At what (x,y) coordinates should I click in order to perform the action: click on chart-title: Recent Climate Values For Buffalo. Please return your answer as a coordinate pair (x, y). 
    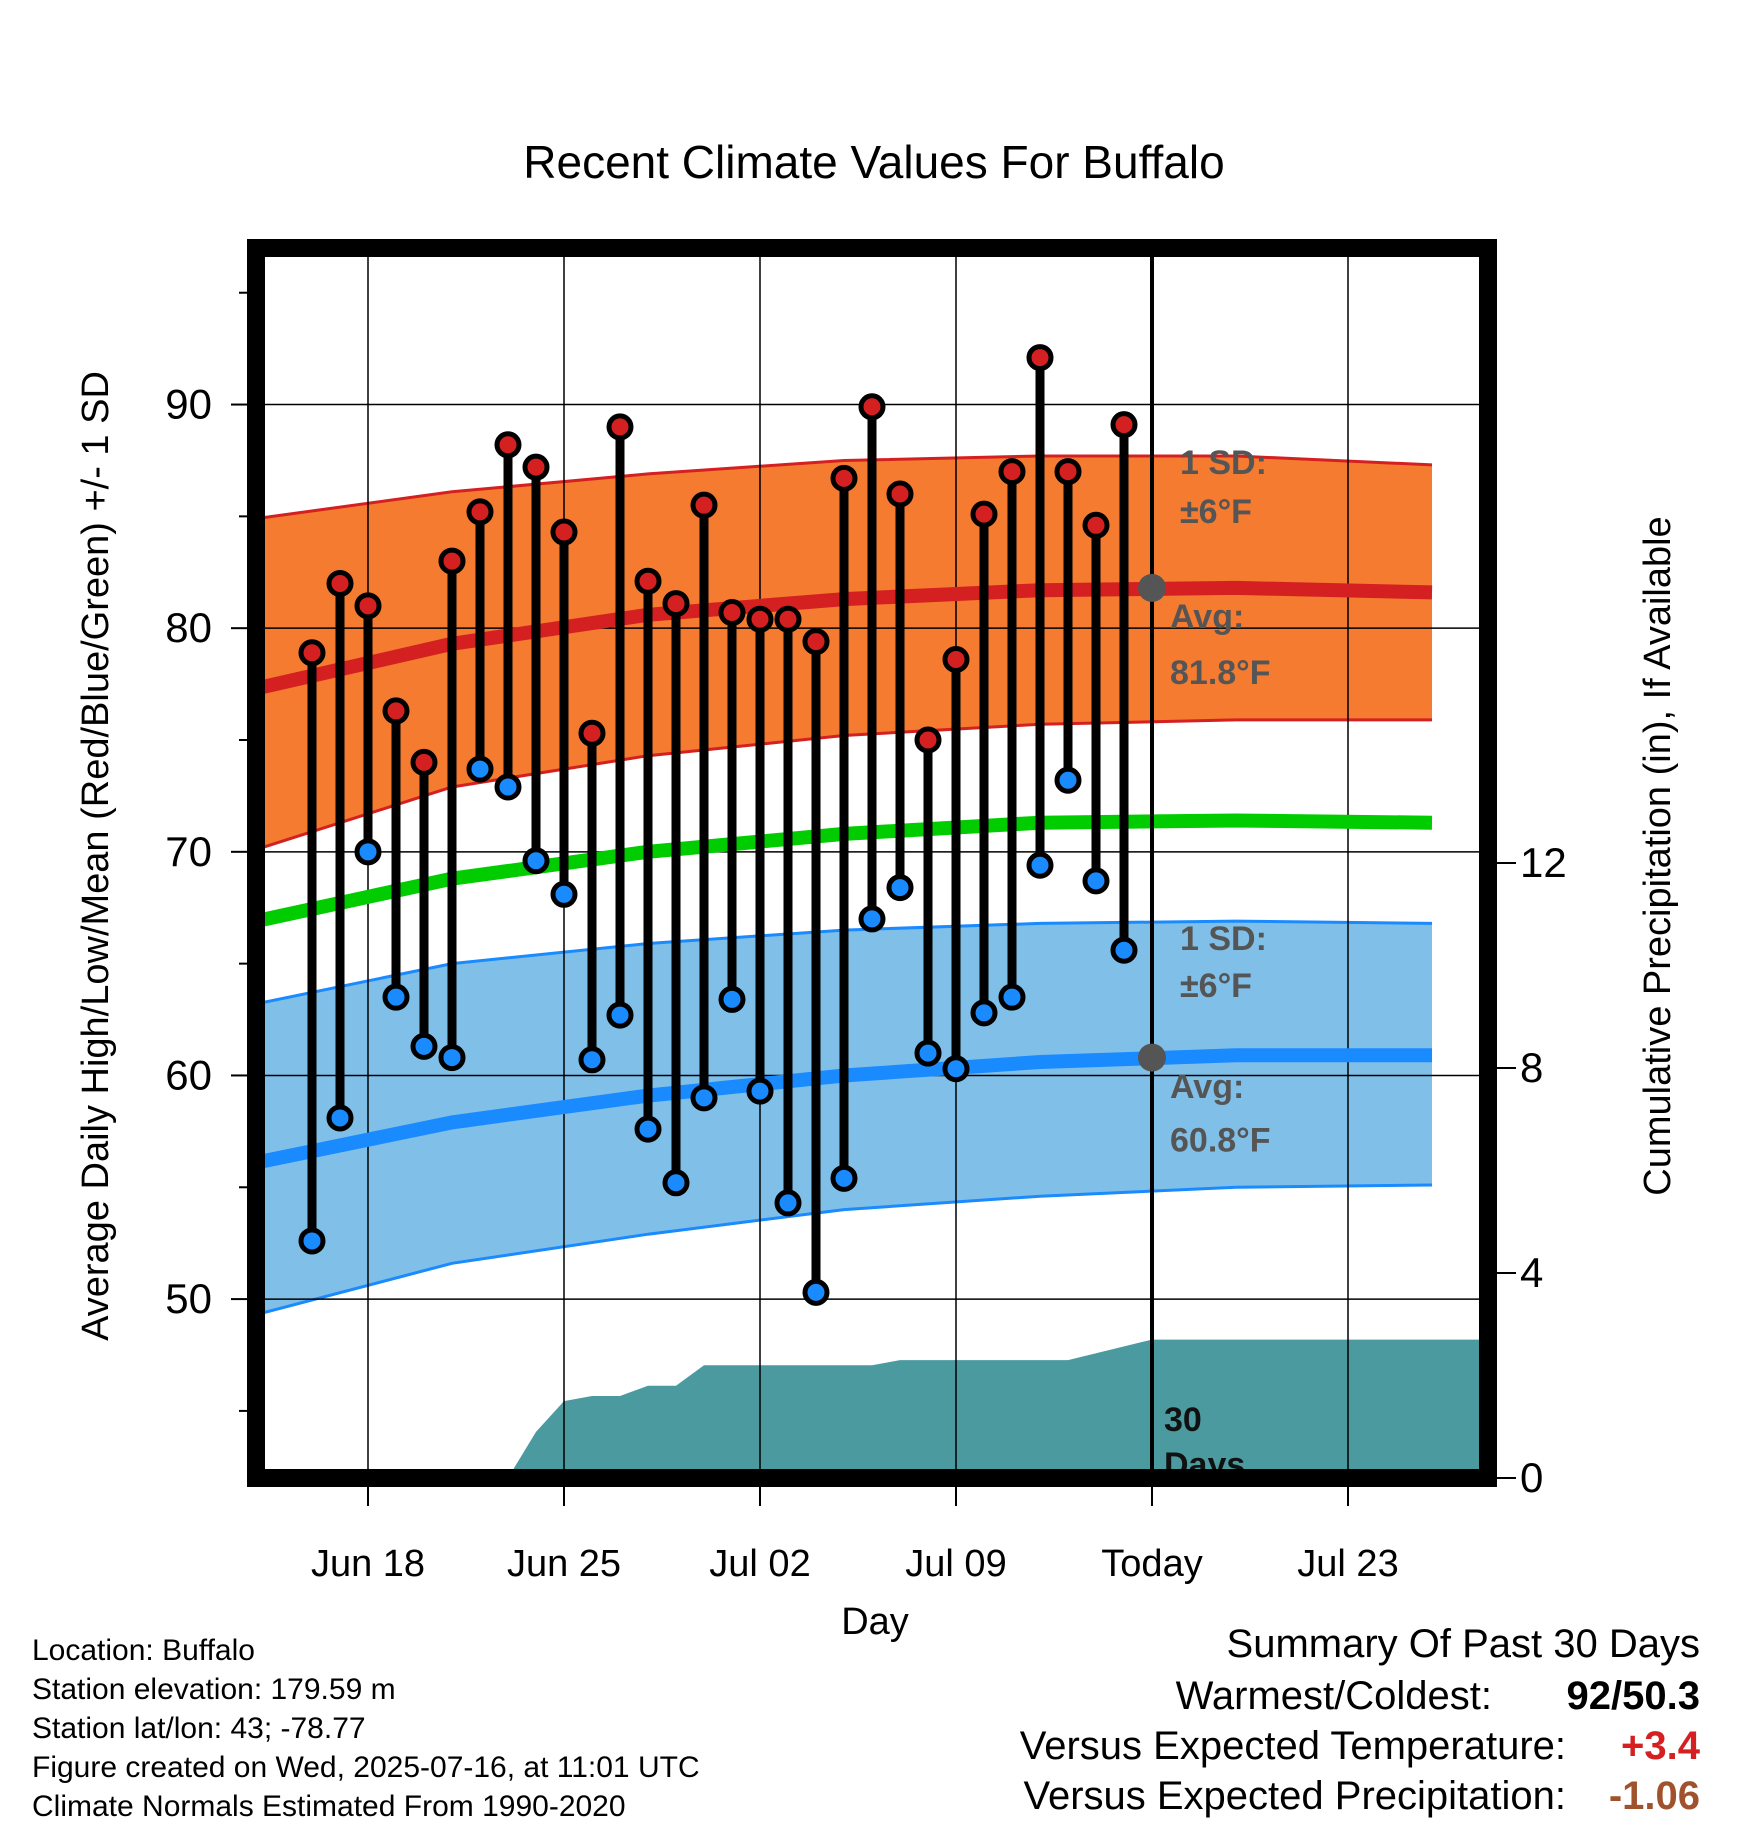
    Looking at the image, I should click on (873, 162).